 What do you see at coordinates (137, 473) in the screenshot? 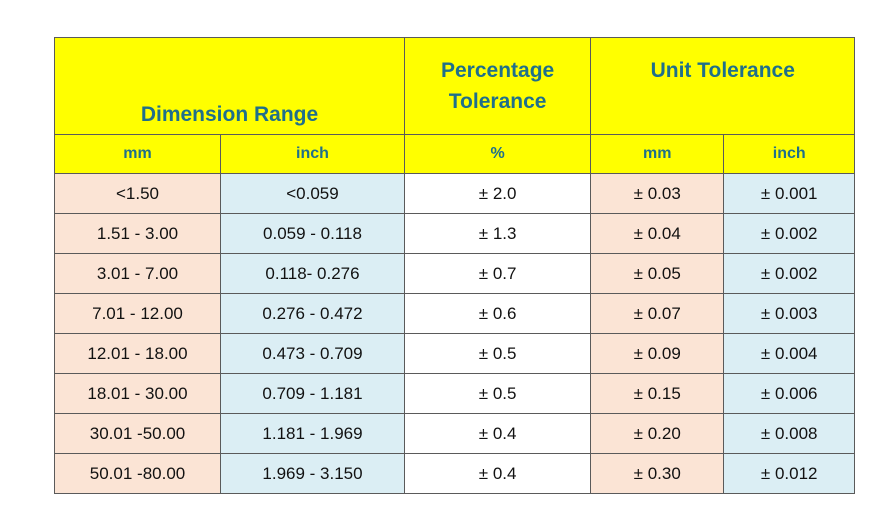
I see `table-cell: 50.01 -80.00` at bounding box center [137, 473].